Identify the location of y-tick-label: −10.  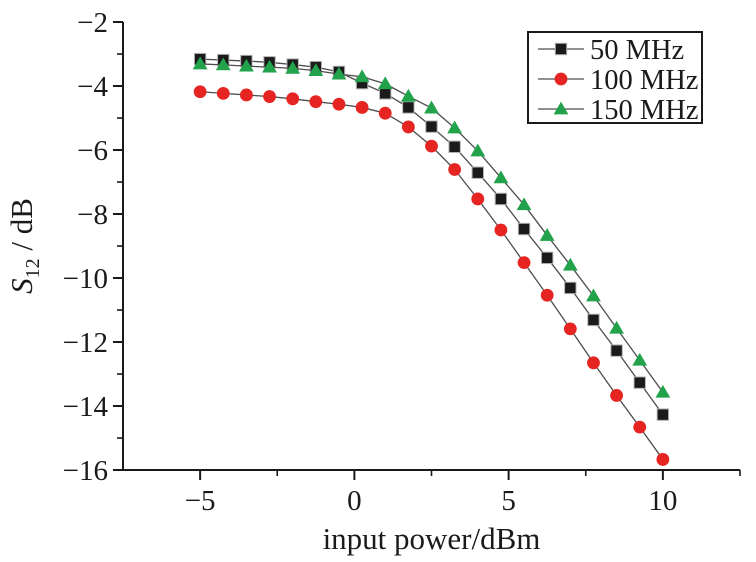
(85, 279).